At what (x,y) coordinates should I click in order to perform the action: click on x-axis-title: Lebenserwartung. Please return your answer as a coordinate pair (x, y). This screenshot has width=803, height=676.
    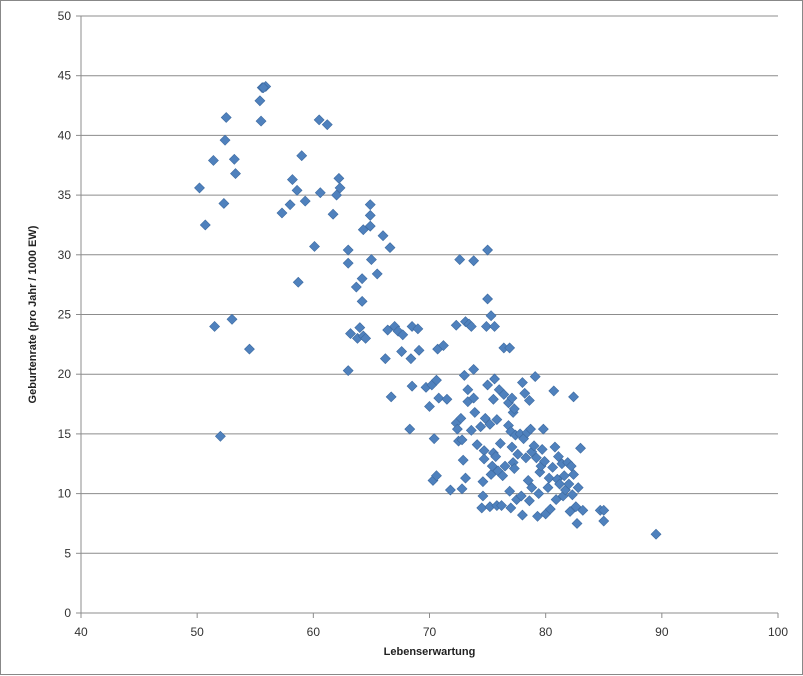
    Looking at the image, I should click on (430, 652).